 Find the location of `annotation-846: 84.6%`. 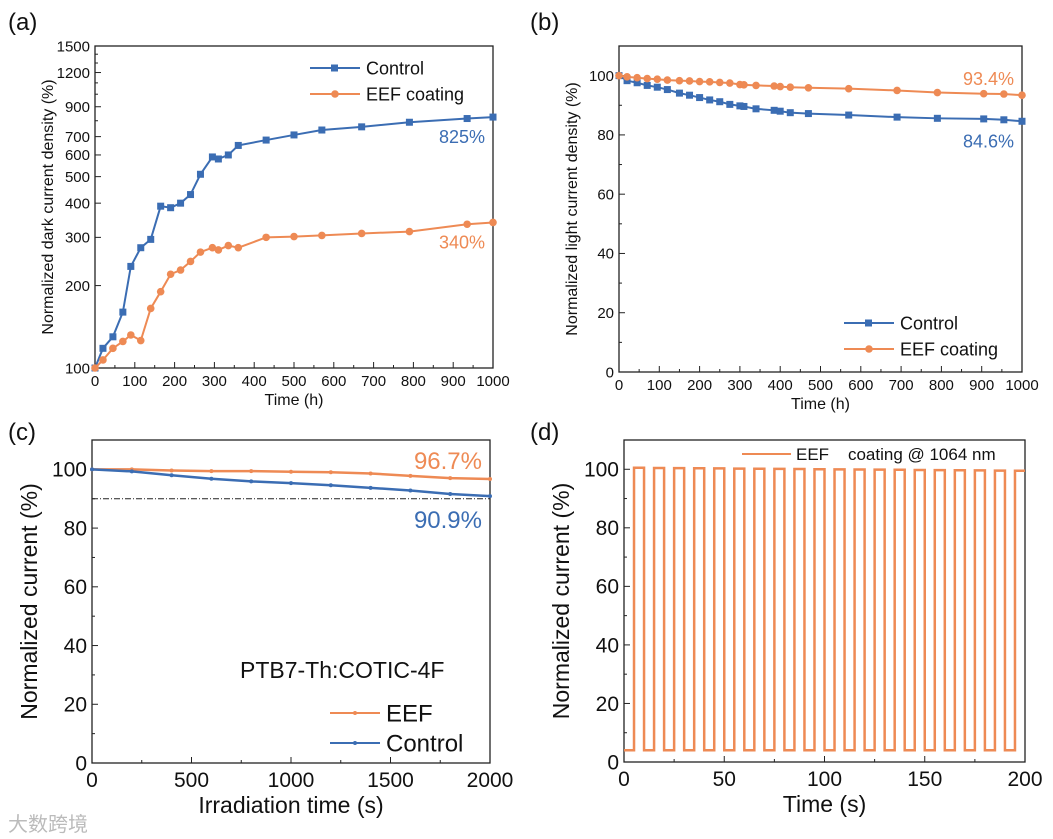

annotation-846: 84.6% is located at coordinates (988, 141).